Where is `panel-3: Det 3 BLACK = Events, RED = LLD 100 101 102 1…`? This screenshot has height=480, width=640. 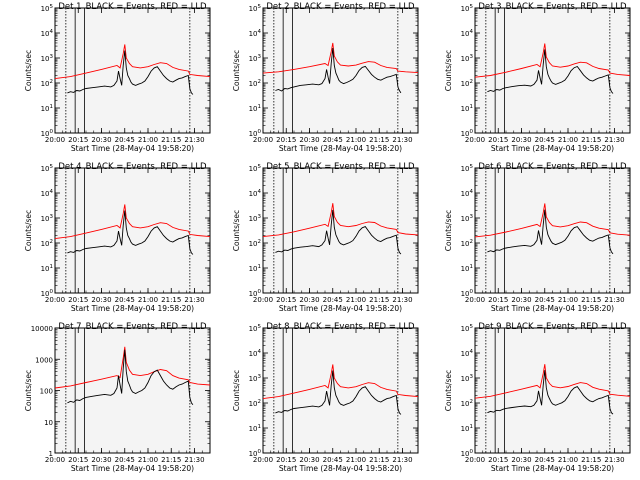
panel-3: Det 3 BLACK = Events, RED = LLD 100 101 102 1… is located at coordinates (537, 77).